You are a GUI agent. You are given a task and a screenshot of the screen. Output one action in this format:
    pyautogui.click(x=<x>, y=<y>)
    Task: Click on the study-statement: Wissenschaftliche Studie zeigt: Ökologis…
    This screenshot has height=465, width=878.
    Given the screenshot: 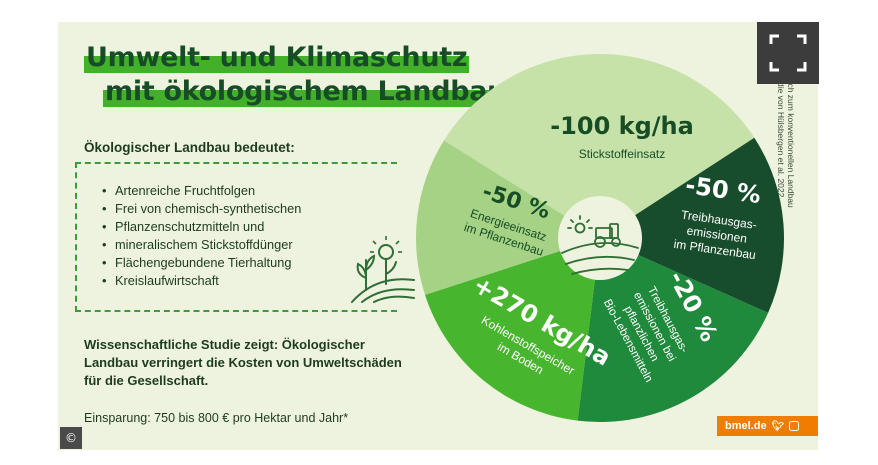 What is the action you would take?
    pyautogui.click(x=243, y=362)
    